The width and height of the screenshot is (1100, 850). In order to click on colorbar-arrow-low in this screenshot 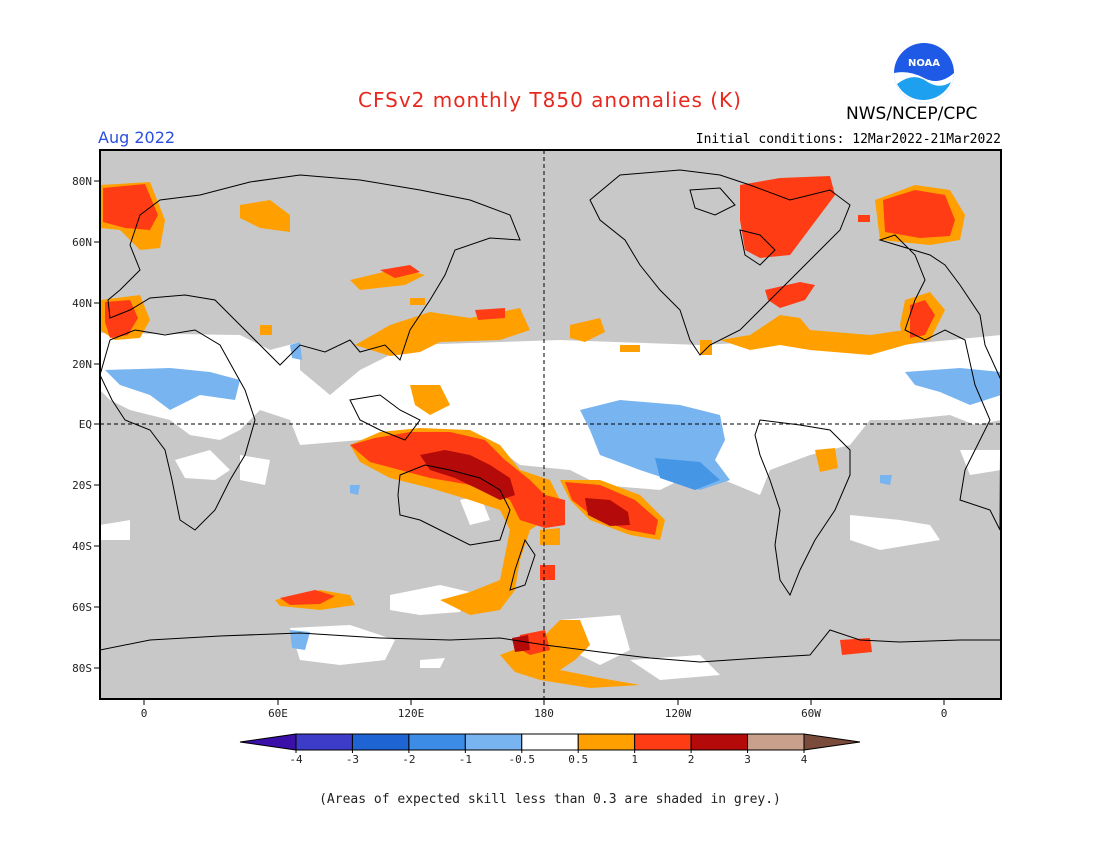, I will do `click(268, 742)`.